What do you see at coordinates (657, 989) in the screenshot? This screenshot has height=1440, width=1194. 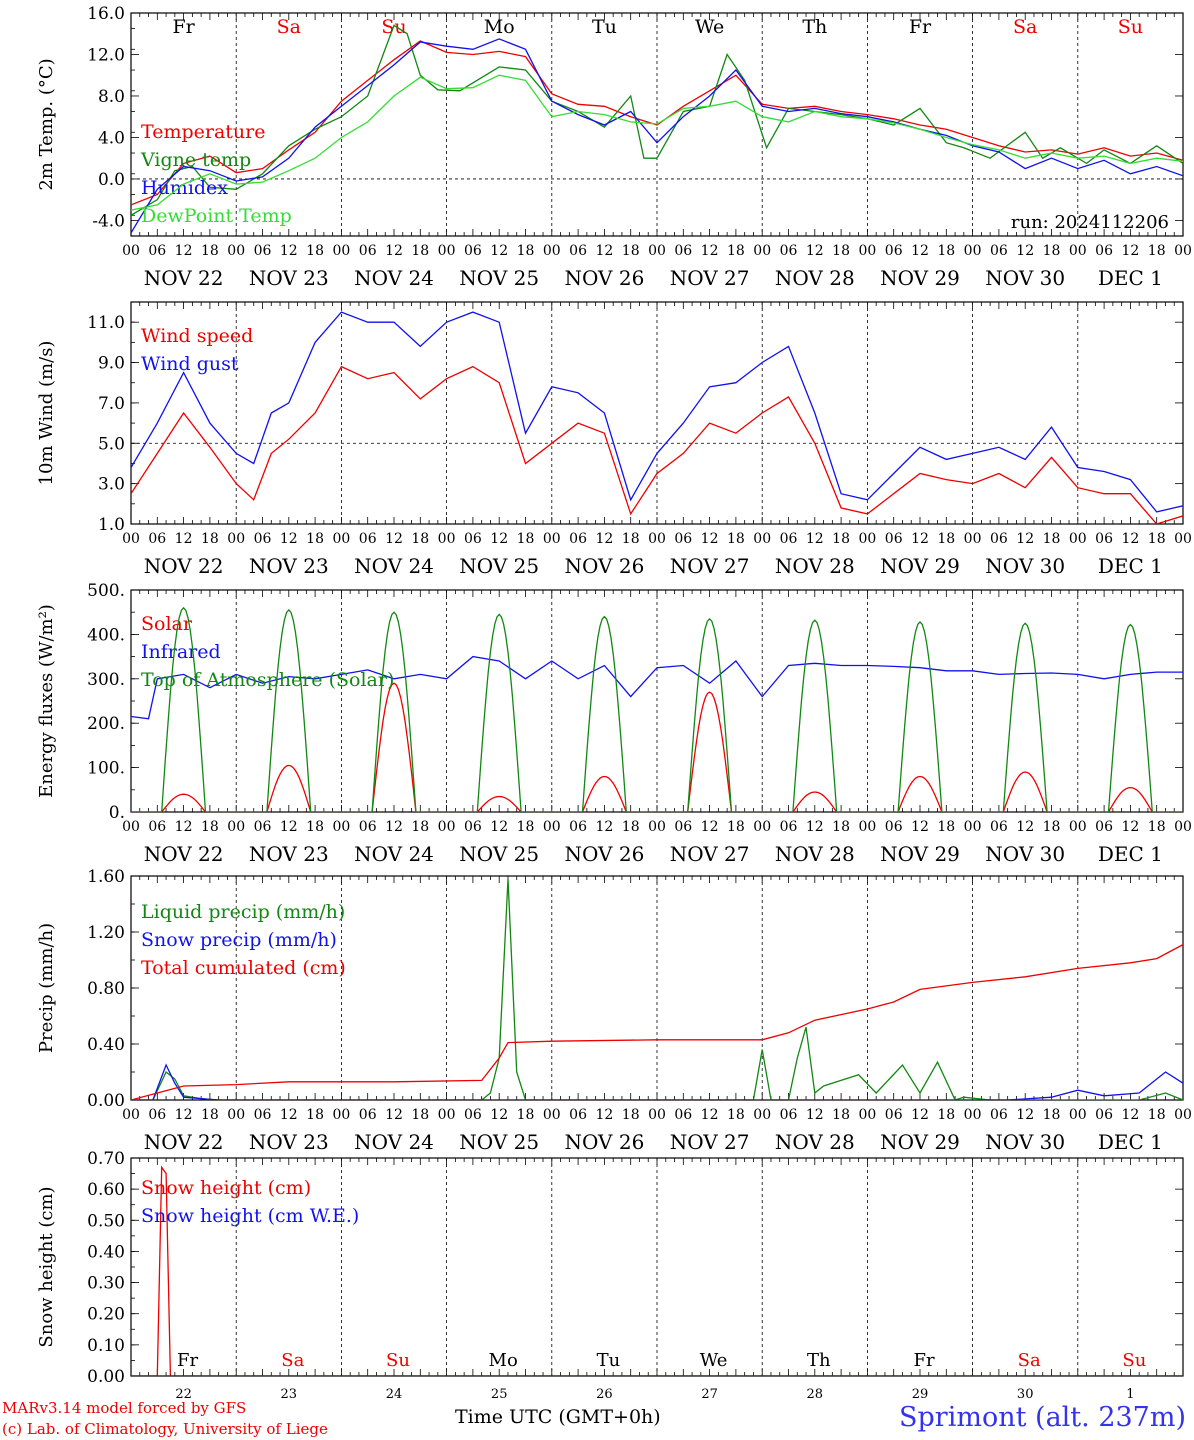 I see `series-line-liquid-precip-mm-h-` at bounding box center [657, 989].